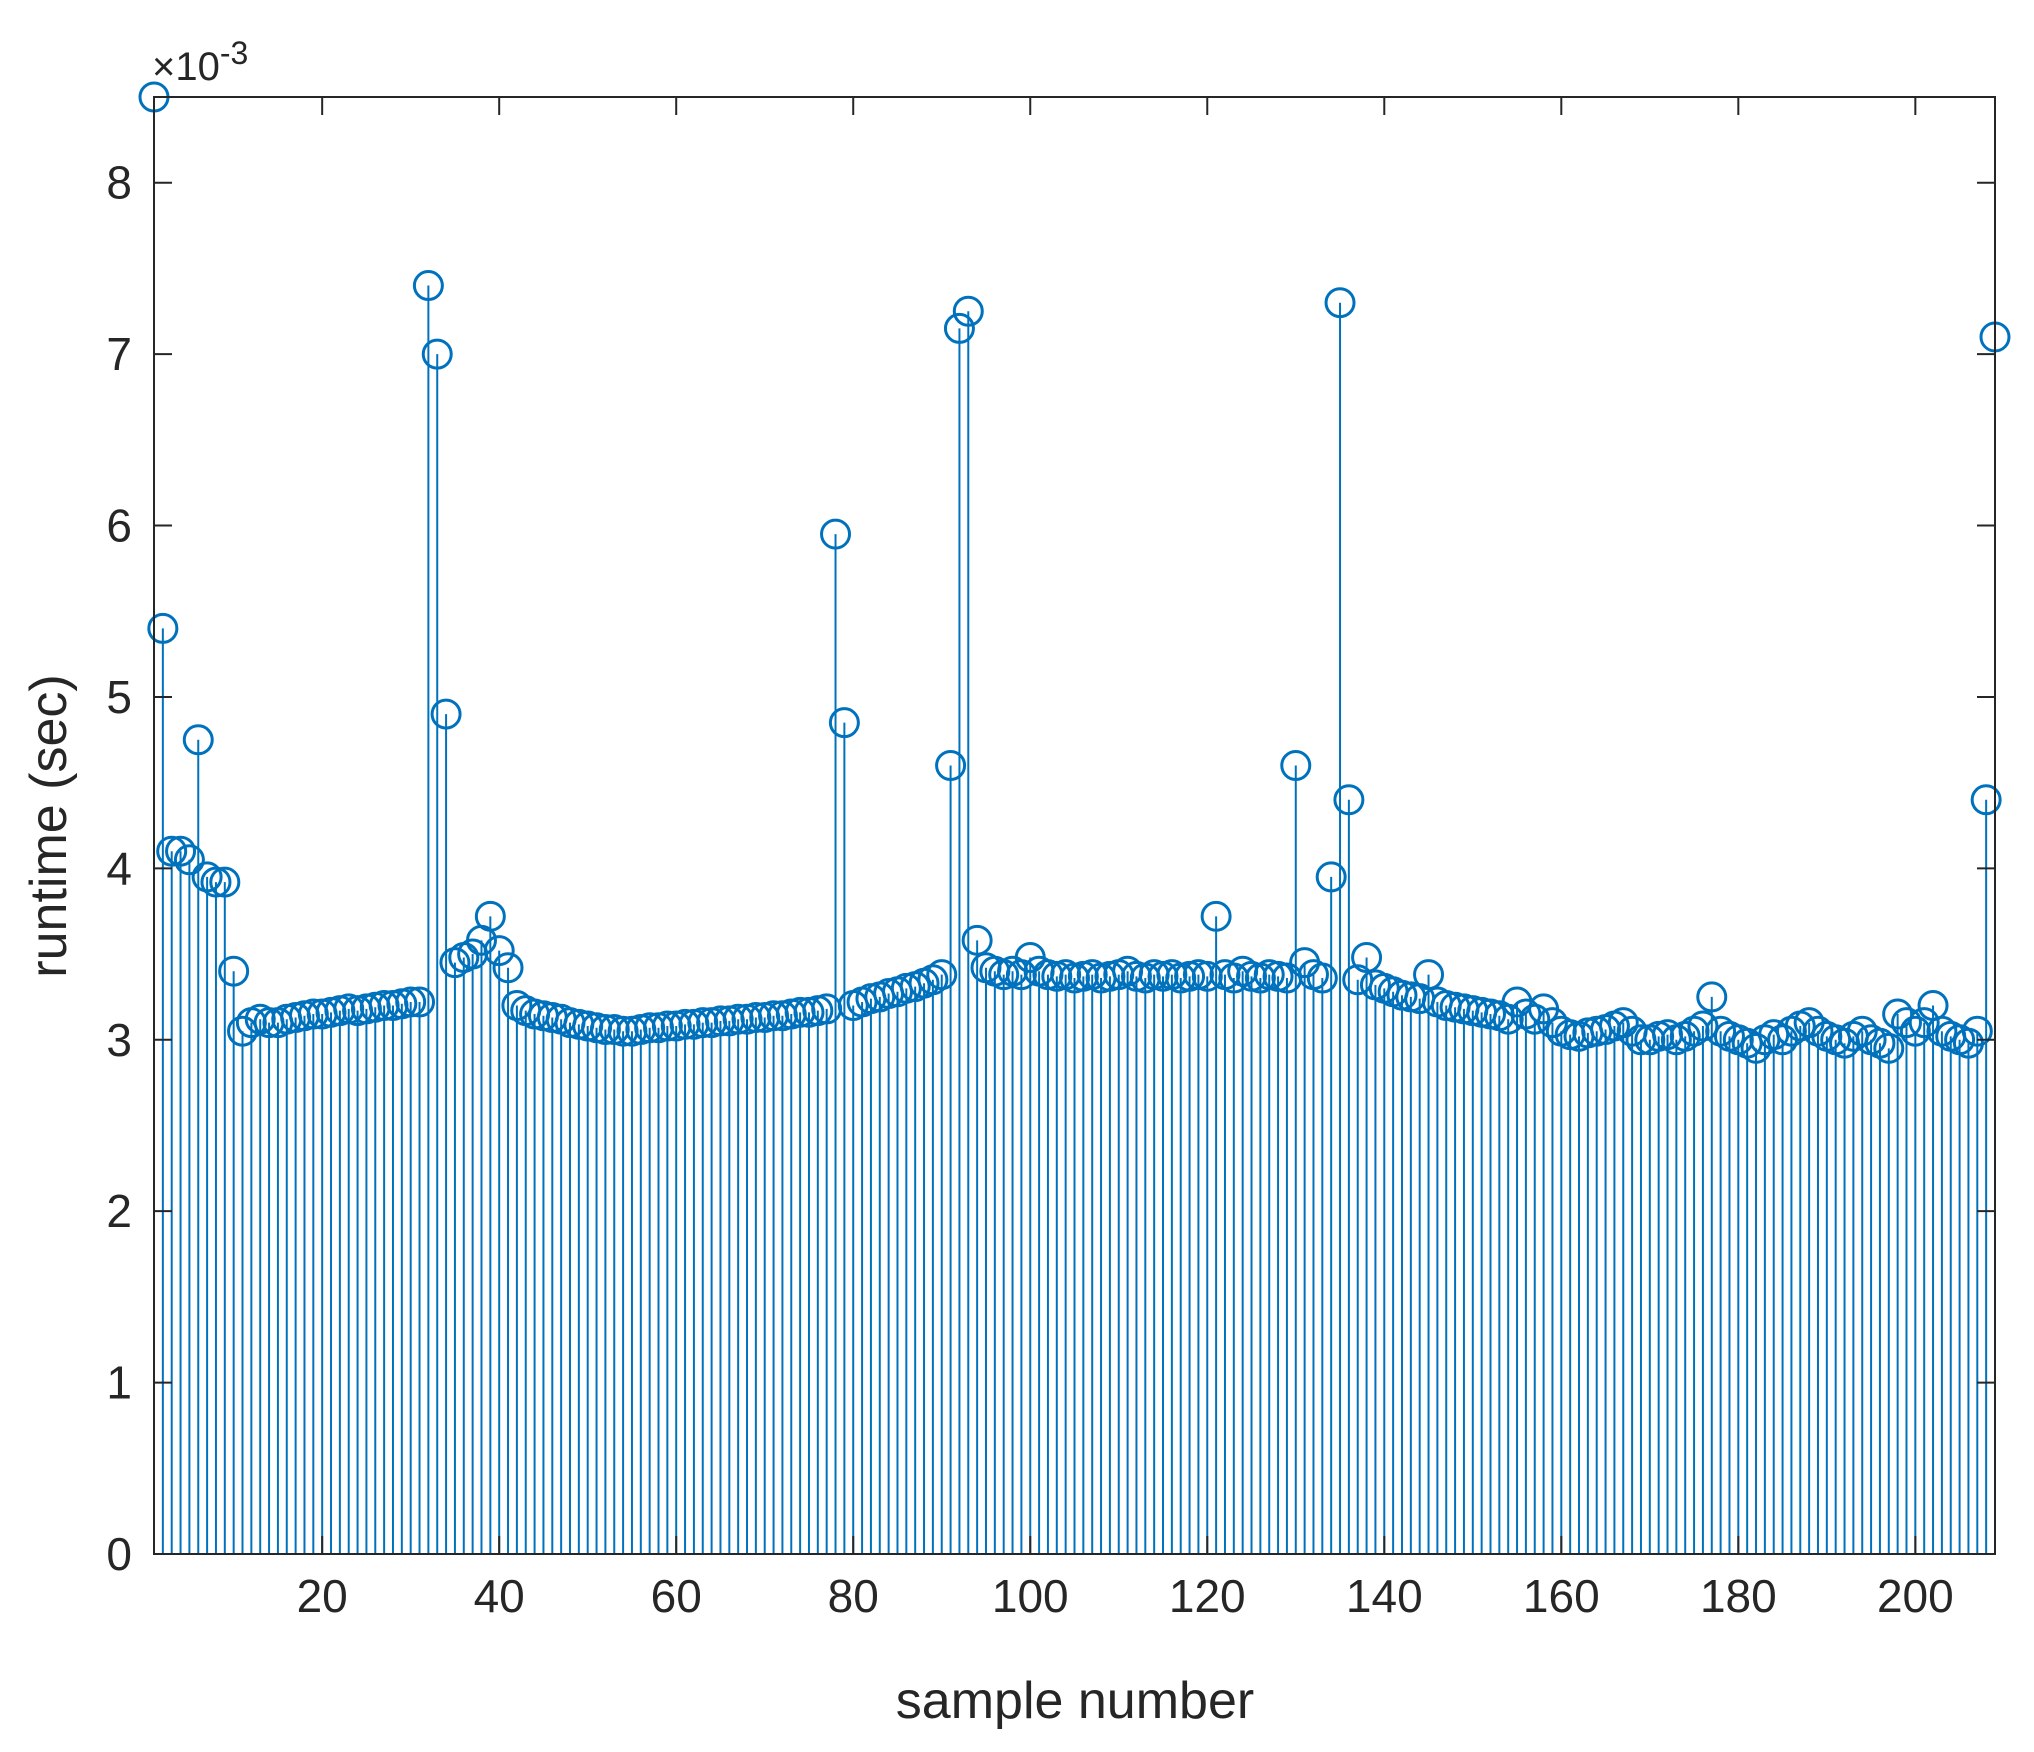 Image resolution: width=2034 pixels, height=1752 pixels. Describe the element at coordinates (1915, 1596) in the screenshot. I see `x-tick-label: 200` at that location.